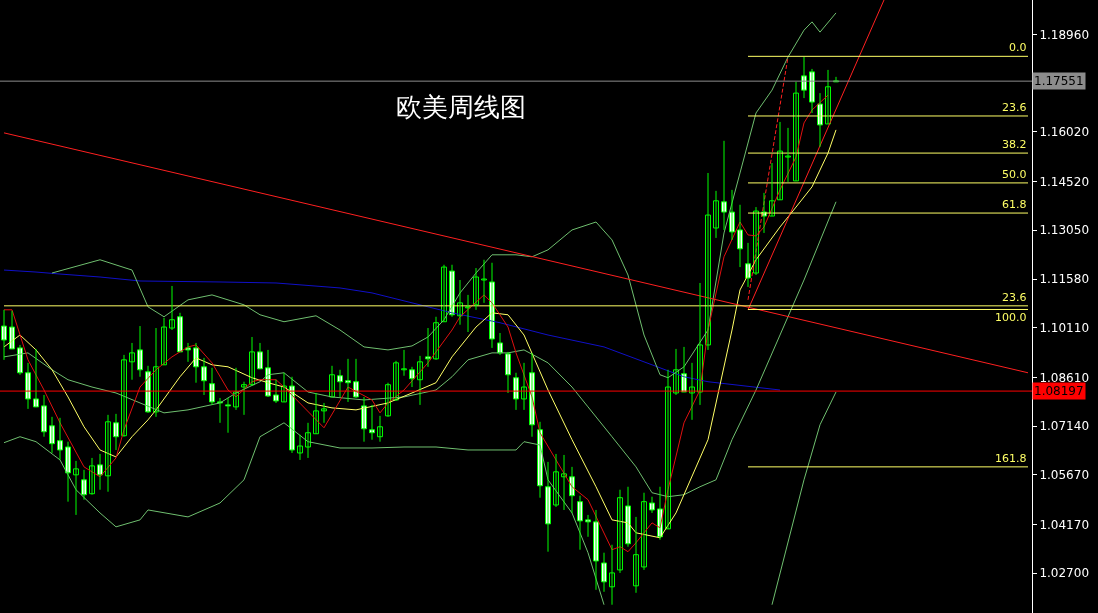  I want to click on y-tick-label: 1.10110, so click(1064, 327).